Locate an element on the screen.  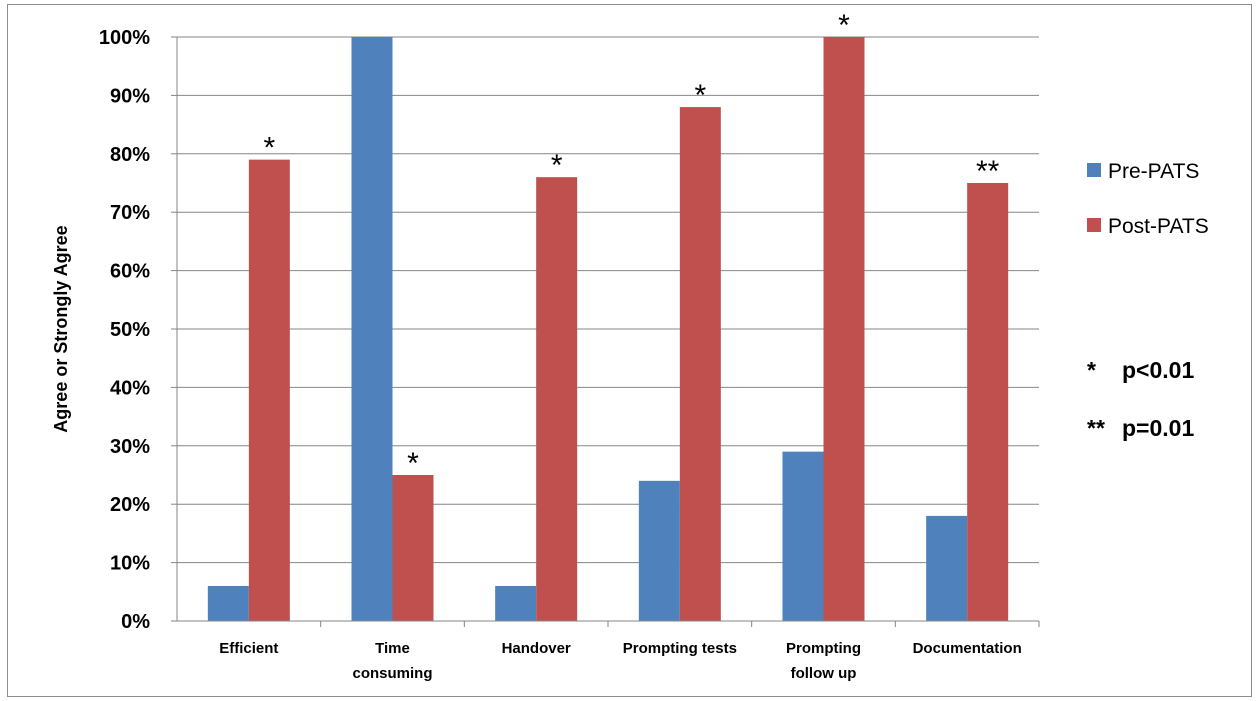
x-category-label: follow up is located at coordinates (824, 673).